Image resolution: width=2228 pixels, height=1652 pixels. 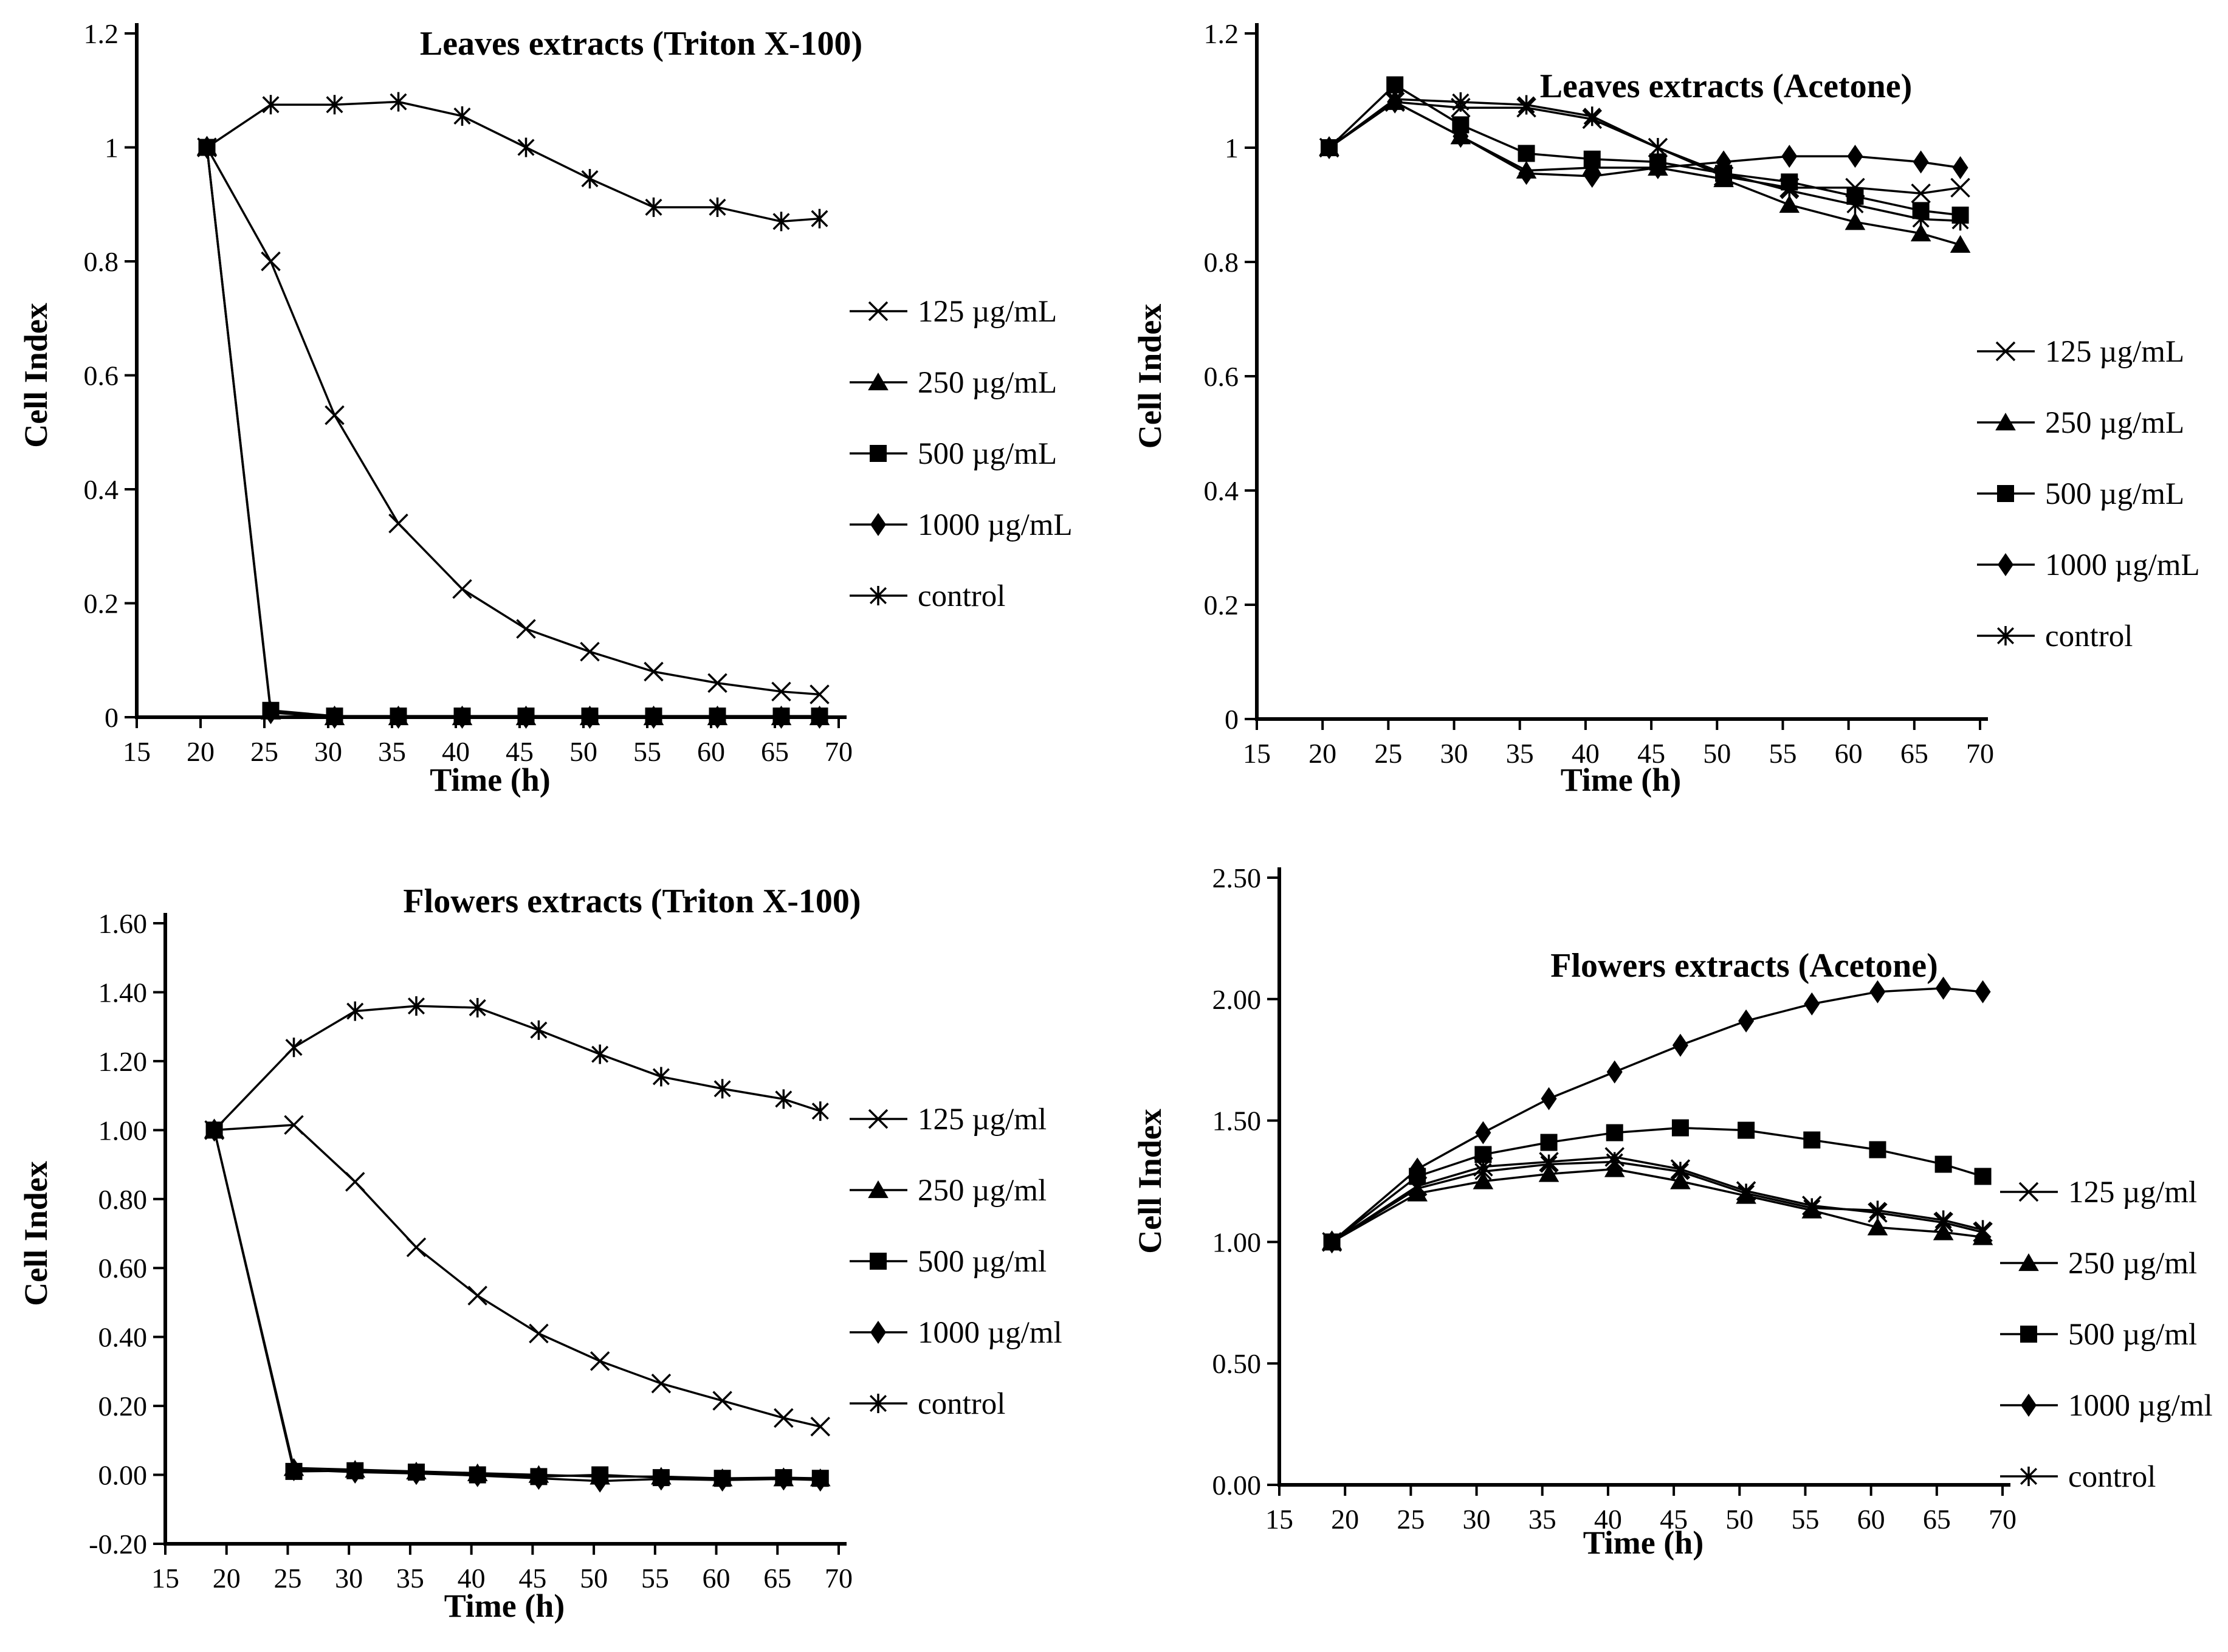 What do you see at coordinates (123, 1406) in the screenshot?
I see `y-tick-label: 0.20` at bounding box center [123, 1406].